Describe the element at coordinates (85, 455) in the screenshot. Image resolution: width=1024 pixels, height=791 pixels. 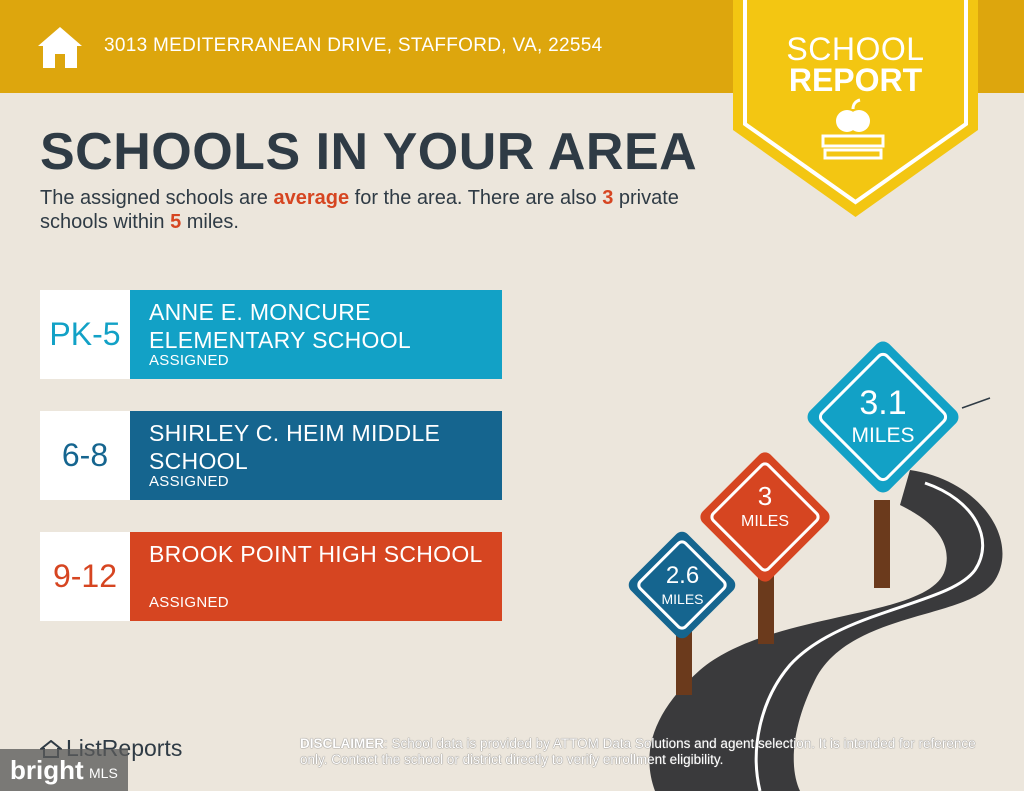
I see `grade-range: 6-8` at that location.